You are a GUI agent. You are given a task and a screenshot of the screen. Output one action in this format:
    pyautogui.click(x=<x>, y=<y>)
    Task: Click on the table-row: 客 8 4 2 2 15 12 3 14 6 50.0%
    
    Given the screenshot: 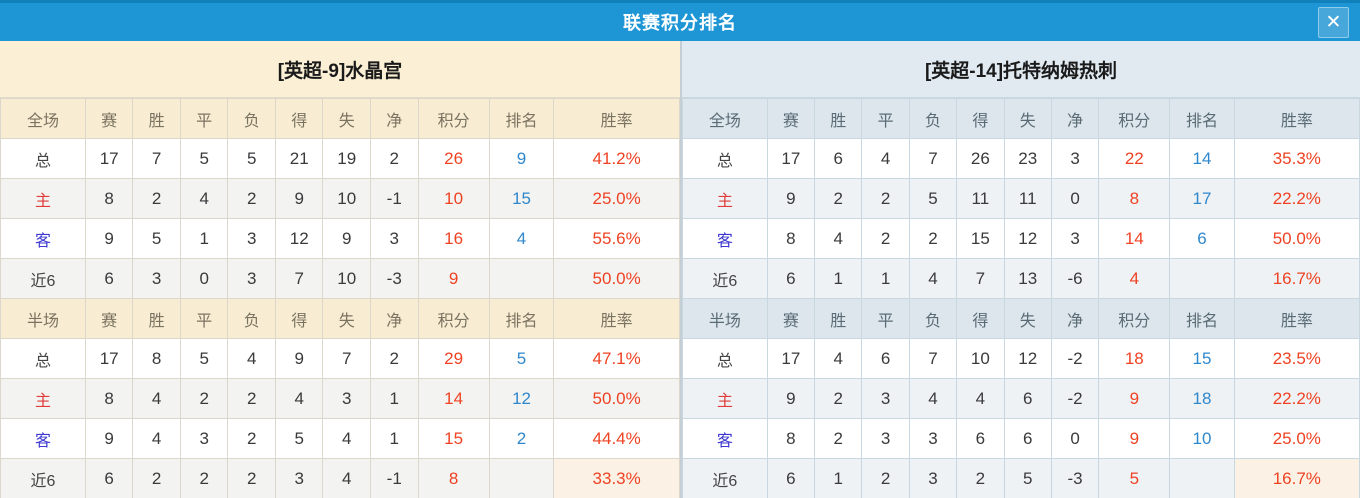 What is the action you would take?
    pyautogui.click(x=1021, y=238)
    